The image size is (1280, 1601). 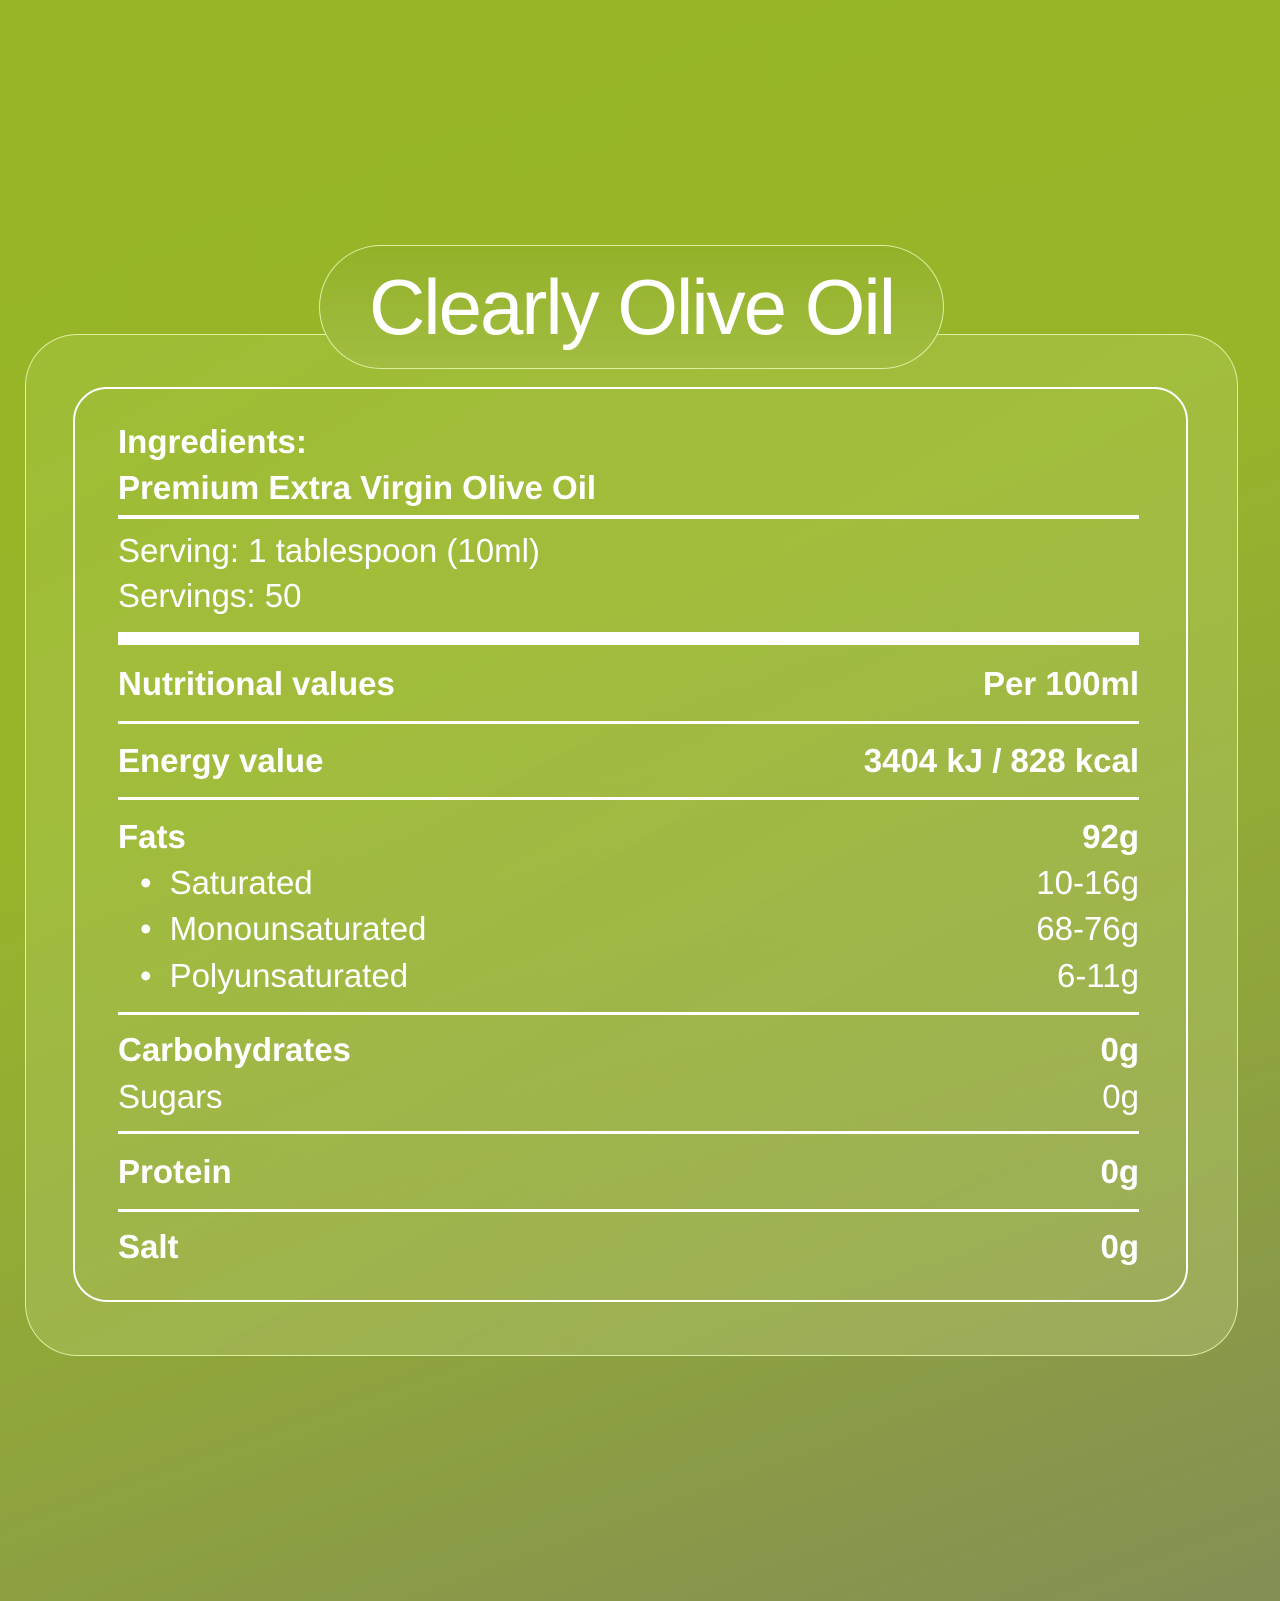 What do you see at coordinates (628, 1049) in the screenshot?
I see `table-row-carbohydrates: Carbohydrates 0g` at bounding box center [628, 1049].